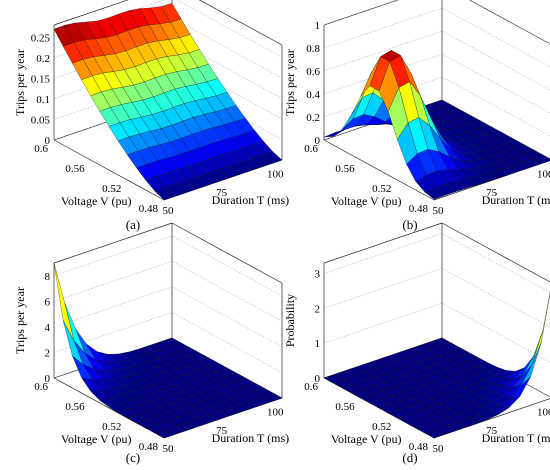 The image size is (550, 470). What do you see at coordinates (133, 224) in the screenshot?
I see `panel-caption: (a)` at bounding box center [133, 224].